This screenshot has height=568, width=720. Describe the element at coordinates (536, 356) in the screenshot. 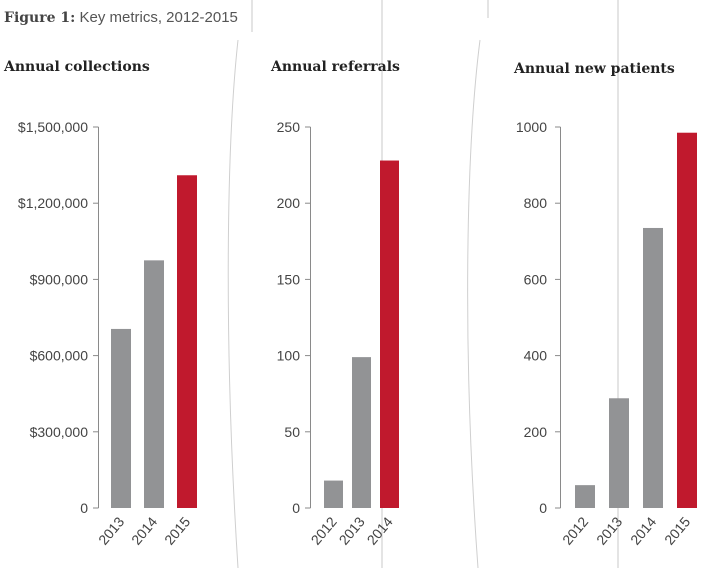

I see `y-tick-label: 400` at that location.